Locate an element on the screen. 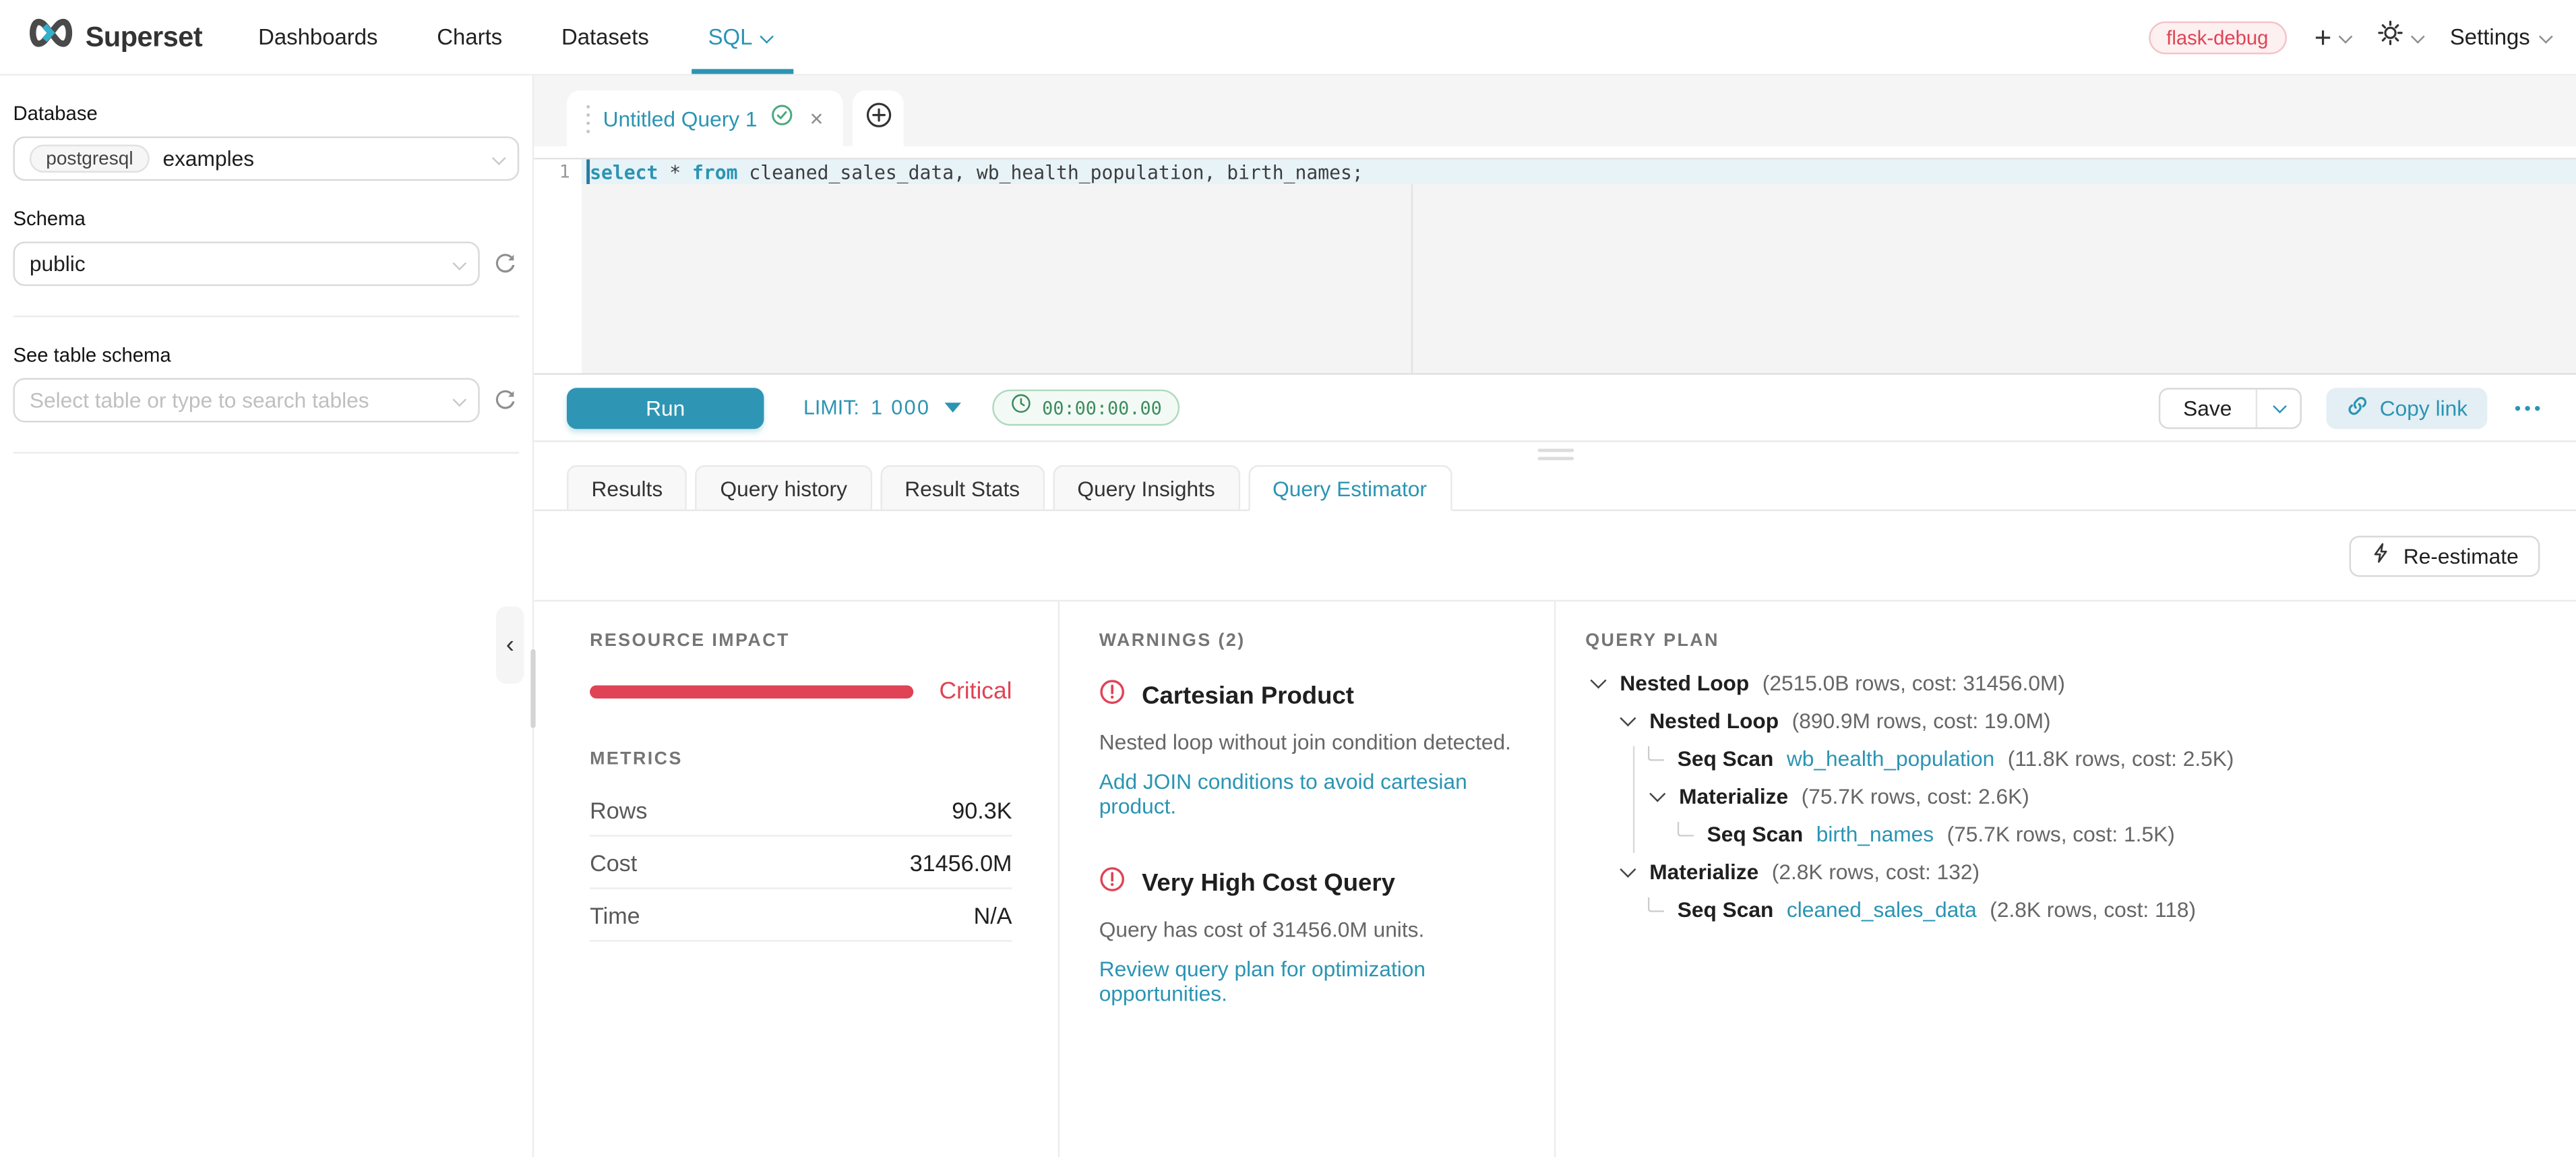 This screenshot has width=2576, height=1157. nav-item-sql: SQL is located at coordinates (743, 37).